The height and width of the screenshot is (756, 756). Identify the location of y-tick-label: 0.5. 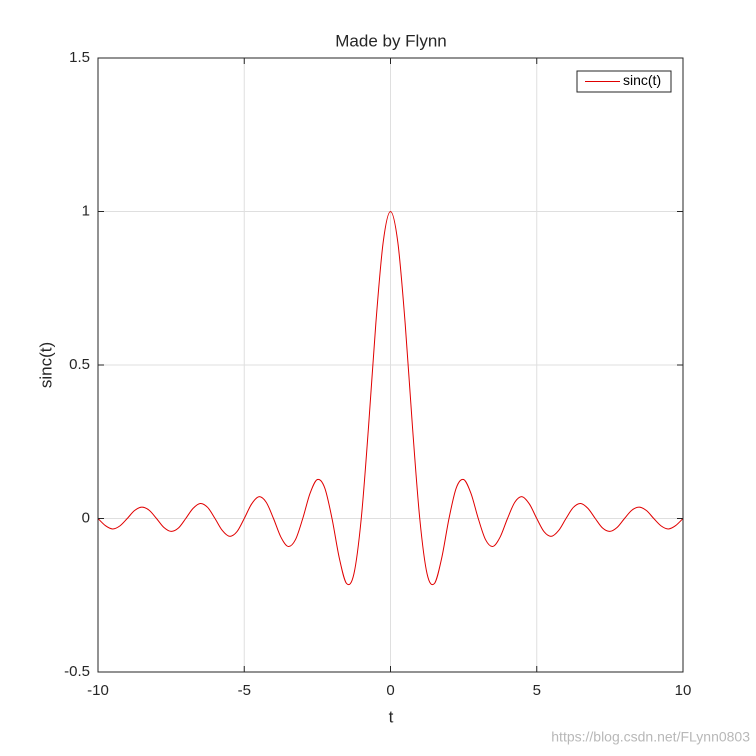
(79, 364).